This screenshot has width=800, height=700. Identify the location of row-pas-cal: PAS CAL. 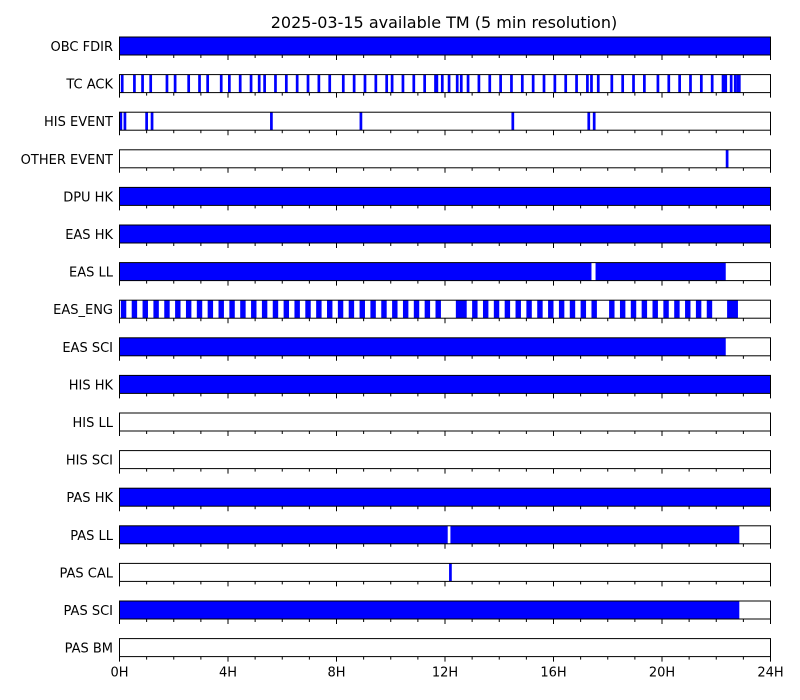
(415, 574).